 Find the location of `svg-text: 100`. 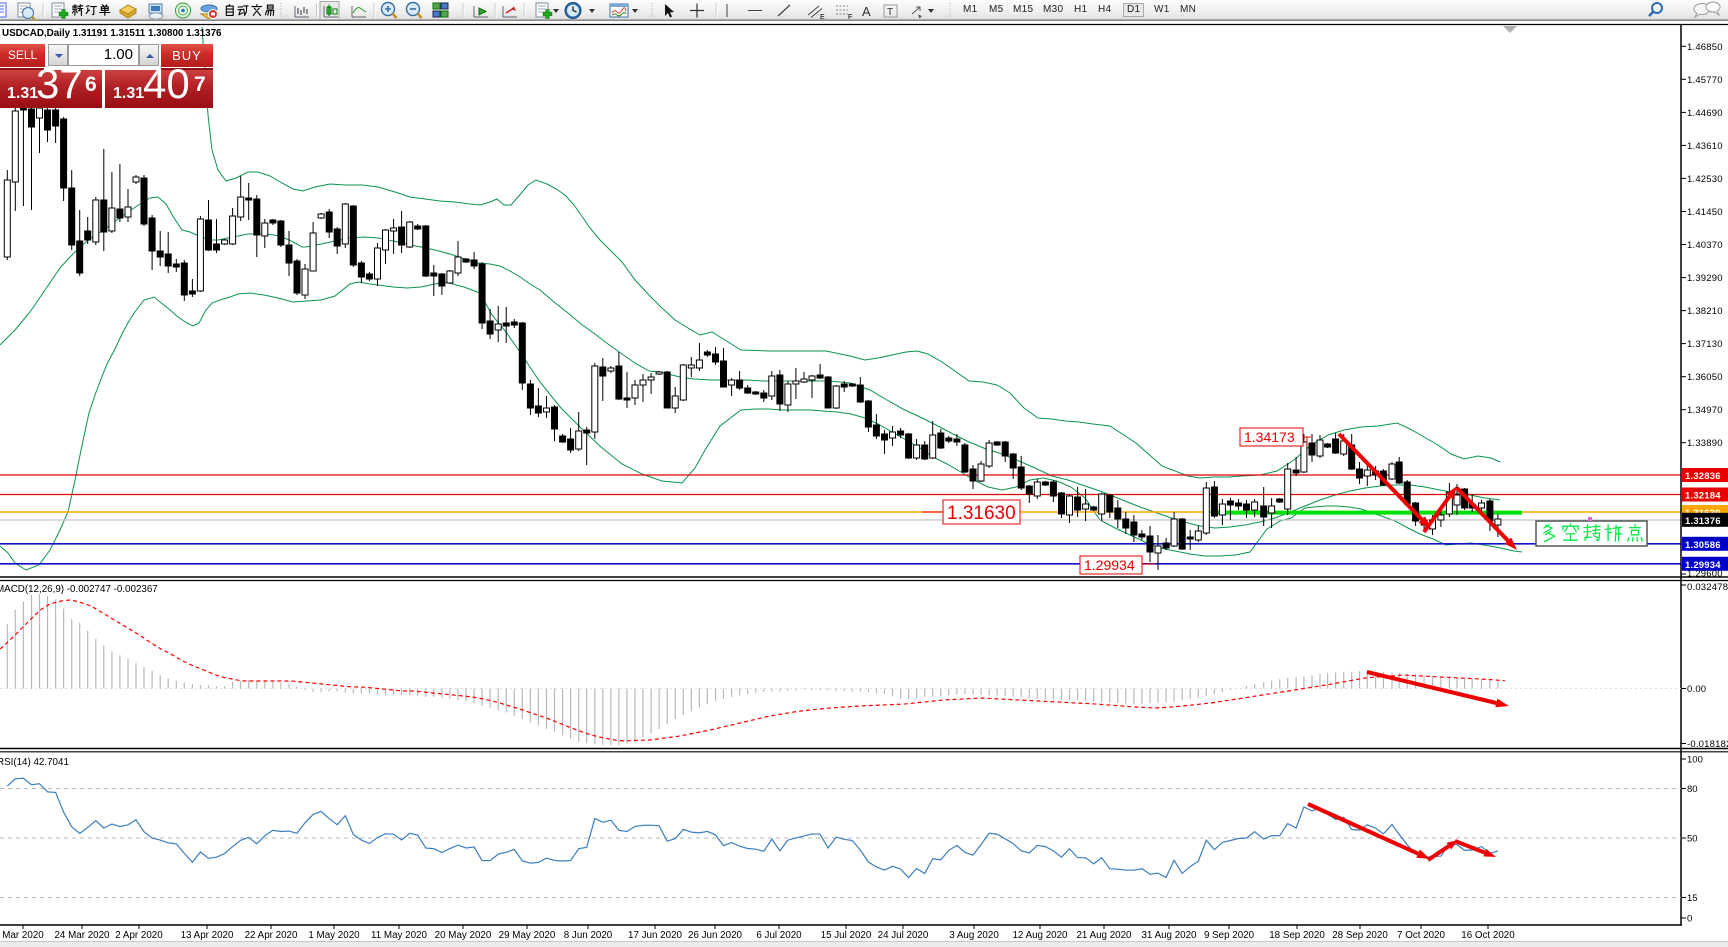

svg-text: 100 is located at coordinates (1695, 760).